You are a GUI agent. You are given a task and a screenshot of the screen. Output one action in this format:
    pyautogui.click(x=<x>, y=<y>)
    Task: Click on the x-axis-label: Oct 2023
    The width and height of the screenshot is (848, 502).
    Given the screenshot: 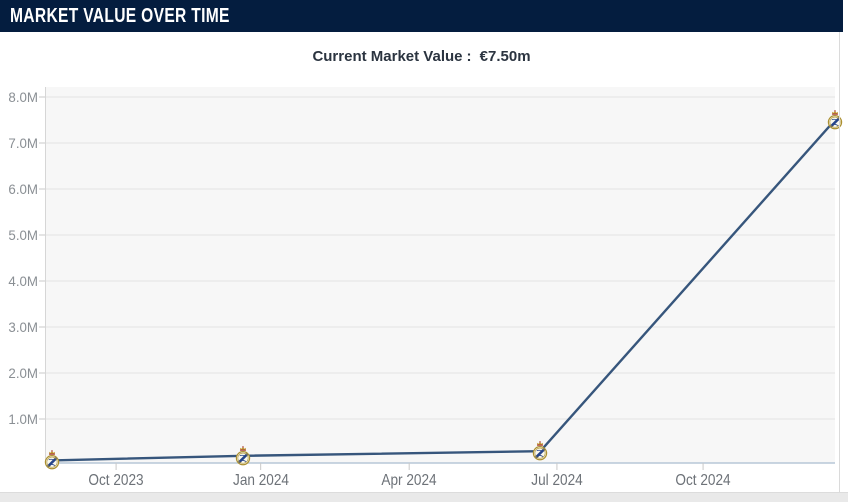 What is the action you would take?
    pyautogui.click(x=116, y=480)
    